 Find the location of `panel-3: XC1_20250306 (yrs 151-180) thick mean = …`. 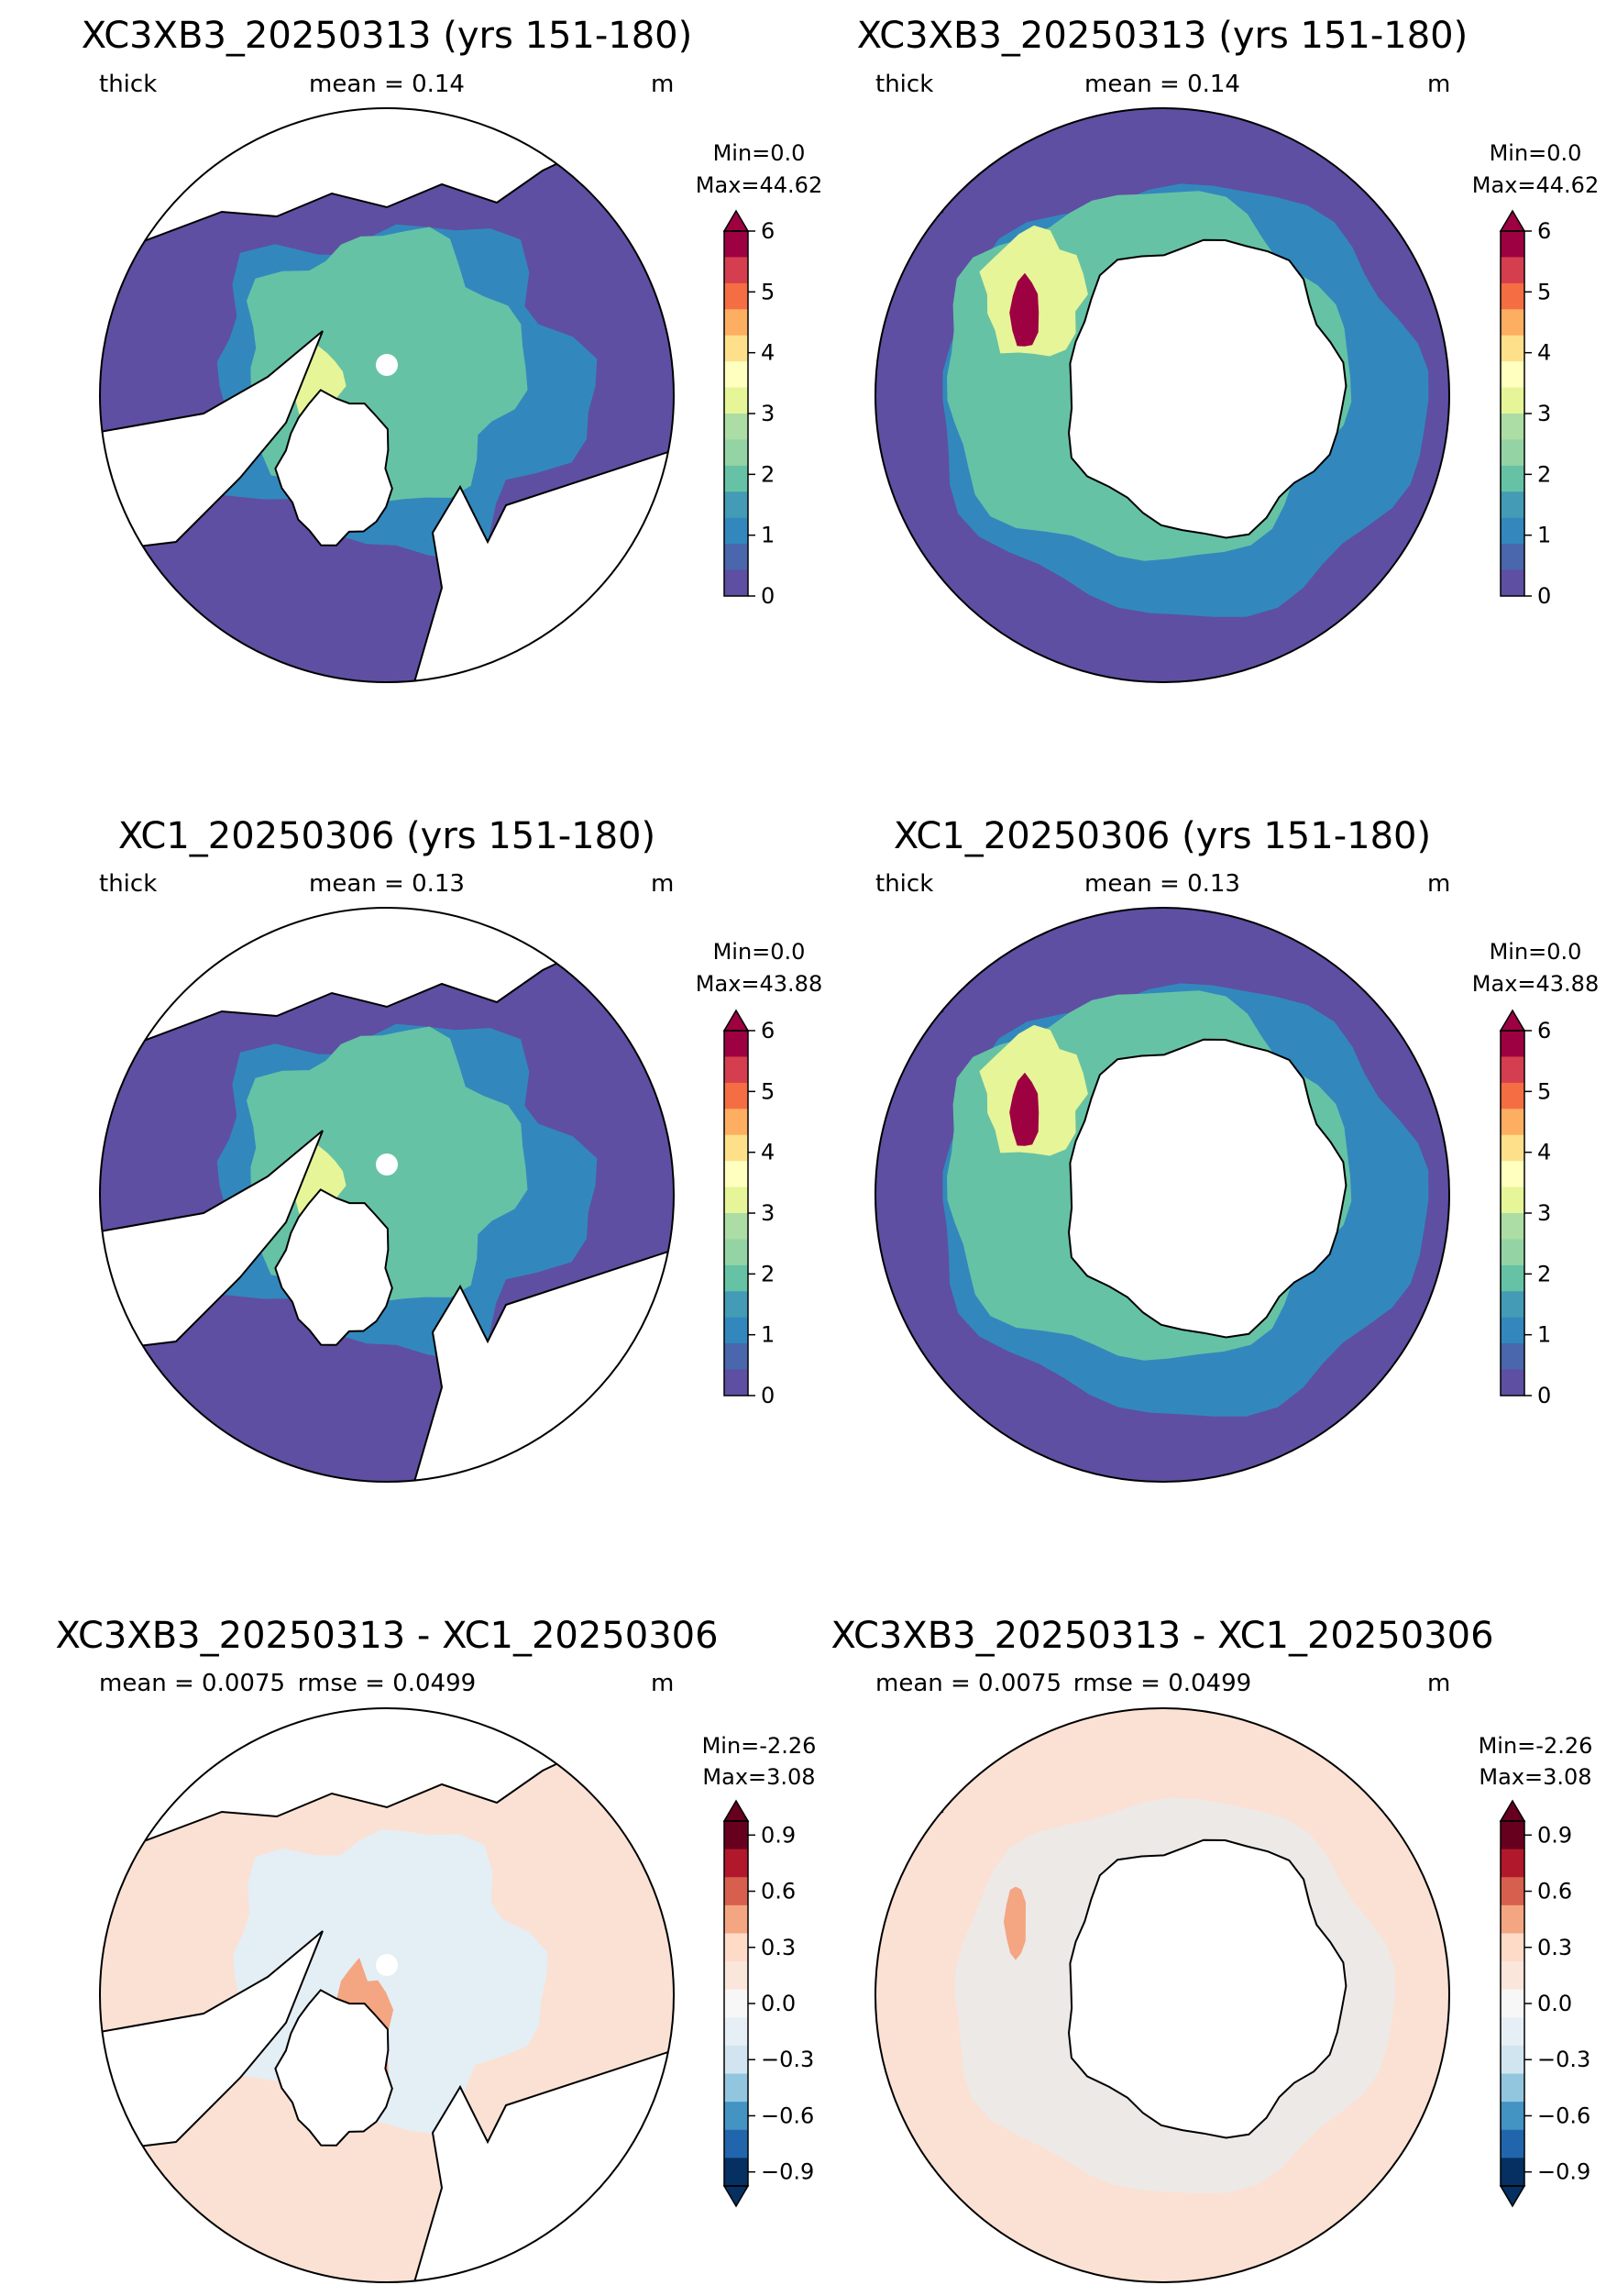

panel-3: XC1_20250306 (yrs 151-180) thick mean = … is located at coordinates (460, 1149).